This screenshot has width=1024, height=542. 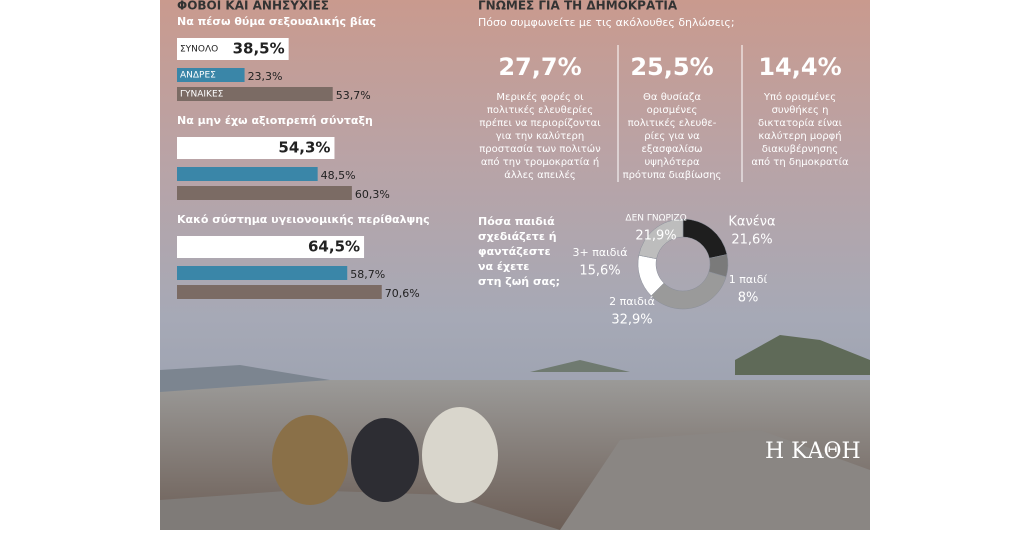 I want to click on section-title: ΓΝΩΜΕΣ ΓΙΑ ΤΗ ΔΗΜΟΚΡΑΤΙΑ, so click(x=578, y=6).